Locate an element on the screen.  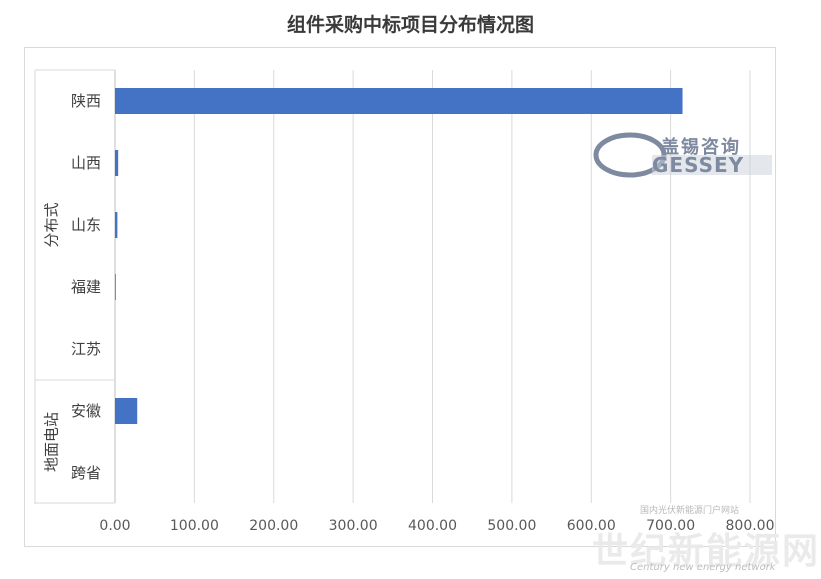
group-label: 分布式 is located at coordinates (52, 224).